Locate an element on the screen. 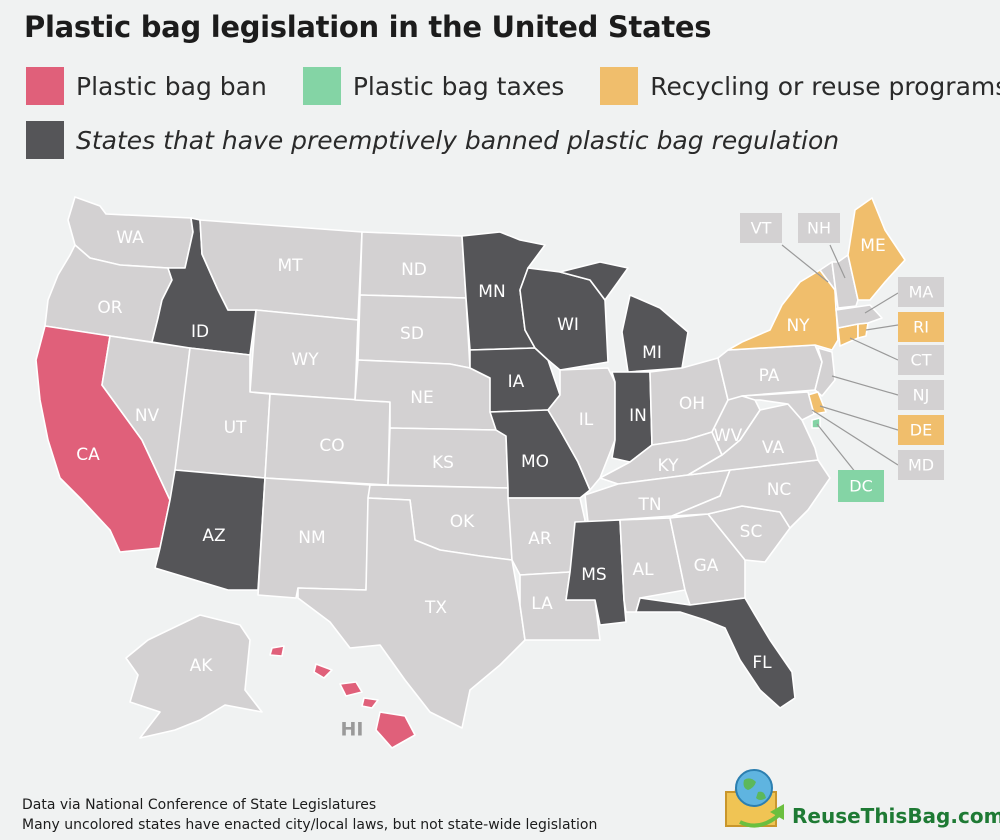 This screenshot has width=1000, height=840. callout-label-CT: CT is located at coordinates (921, 360).